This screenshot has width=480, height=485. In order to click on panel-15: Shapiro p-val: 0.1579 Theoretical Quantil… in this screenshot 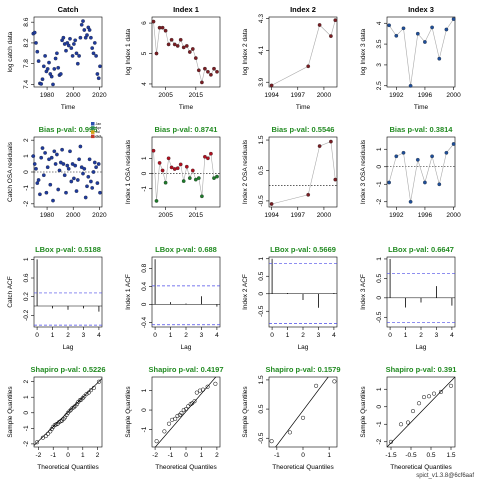, I will do `click(291, 418)`.